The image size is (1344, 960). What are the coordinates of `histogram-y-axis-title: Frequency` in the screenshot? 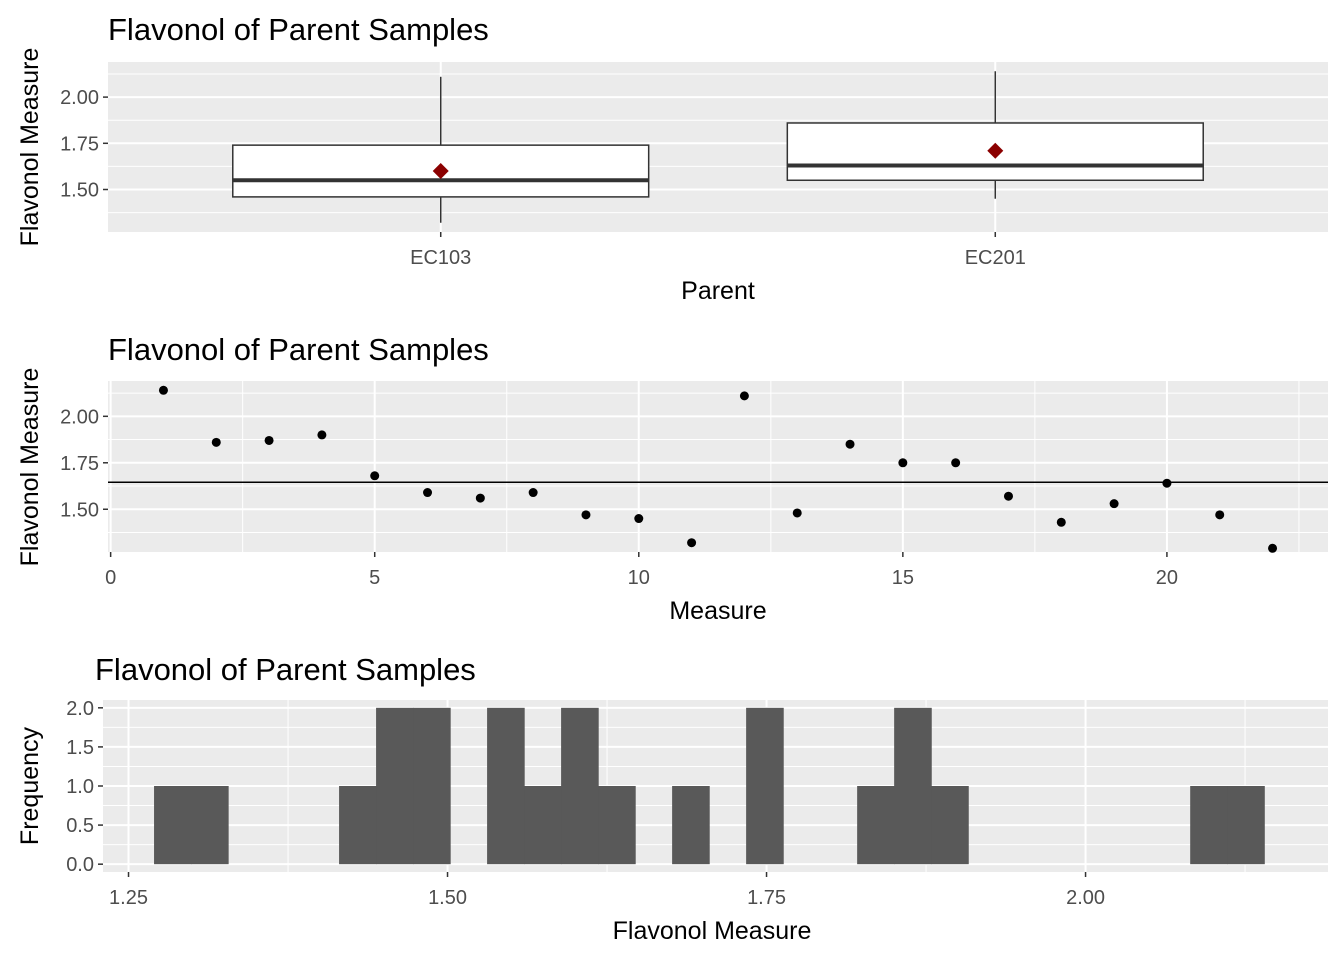 It's located at (30, 785).